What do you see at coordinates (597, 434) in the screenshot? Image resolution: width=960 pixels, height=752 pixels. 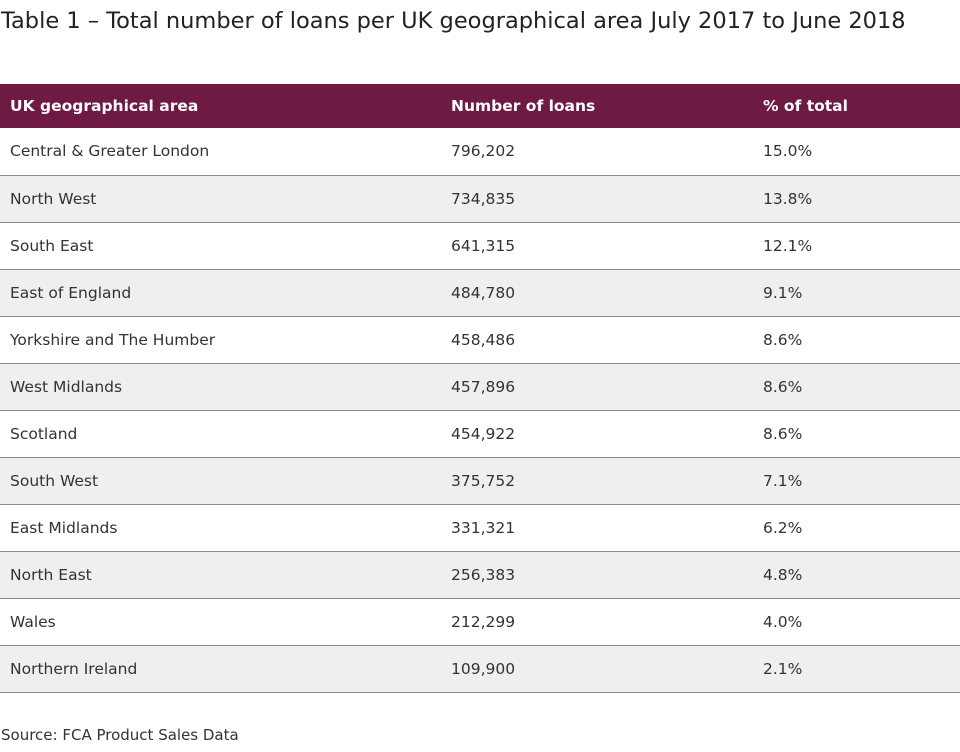 I see `cell-loans: 454,922` at bounding box center [597, 434].